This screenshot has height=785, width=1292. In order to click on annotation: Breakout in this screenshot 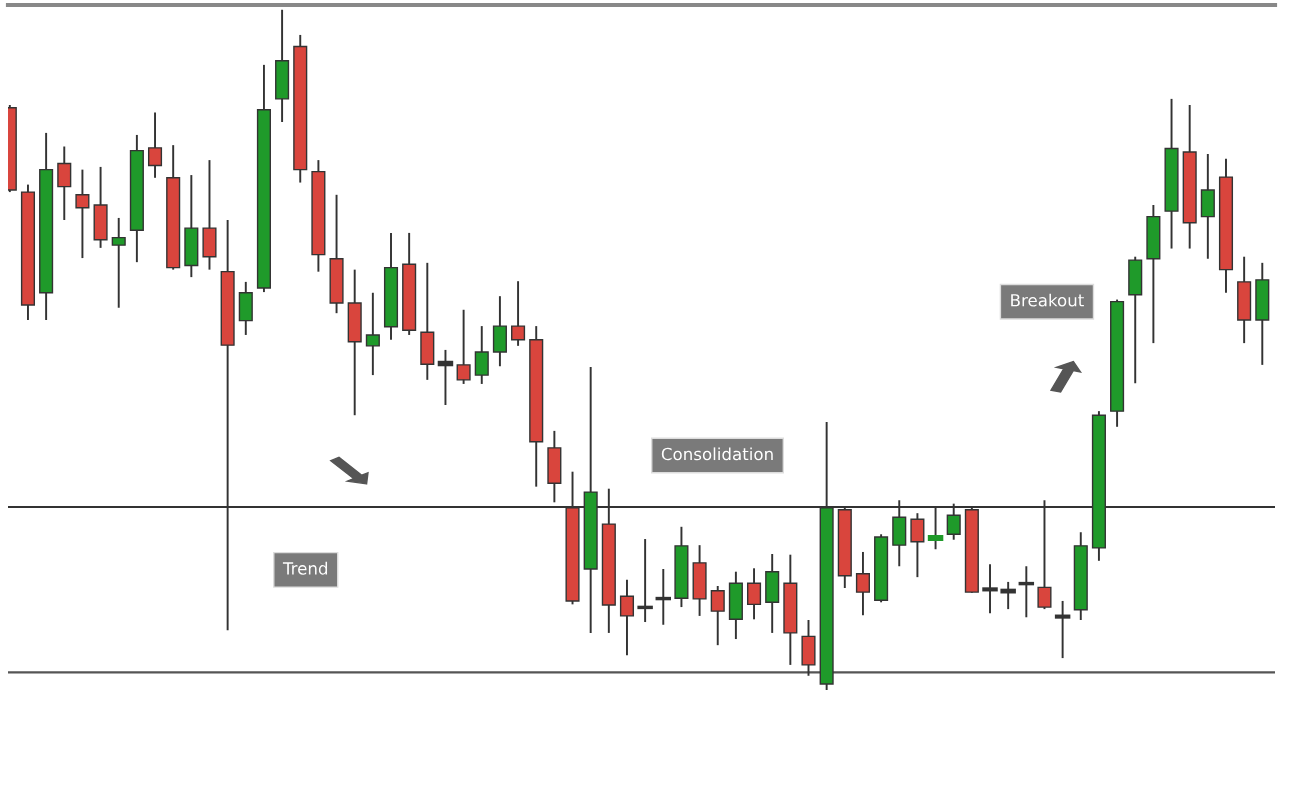, I will do `click(1047, 300)`.